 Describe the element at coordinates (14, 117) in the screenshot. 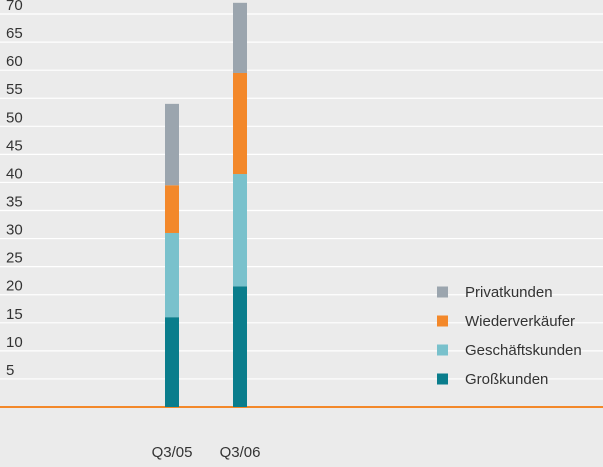

I see `y-tick-label: 50` at that location.